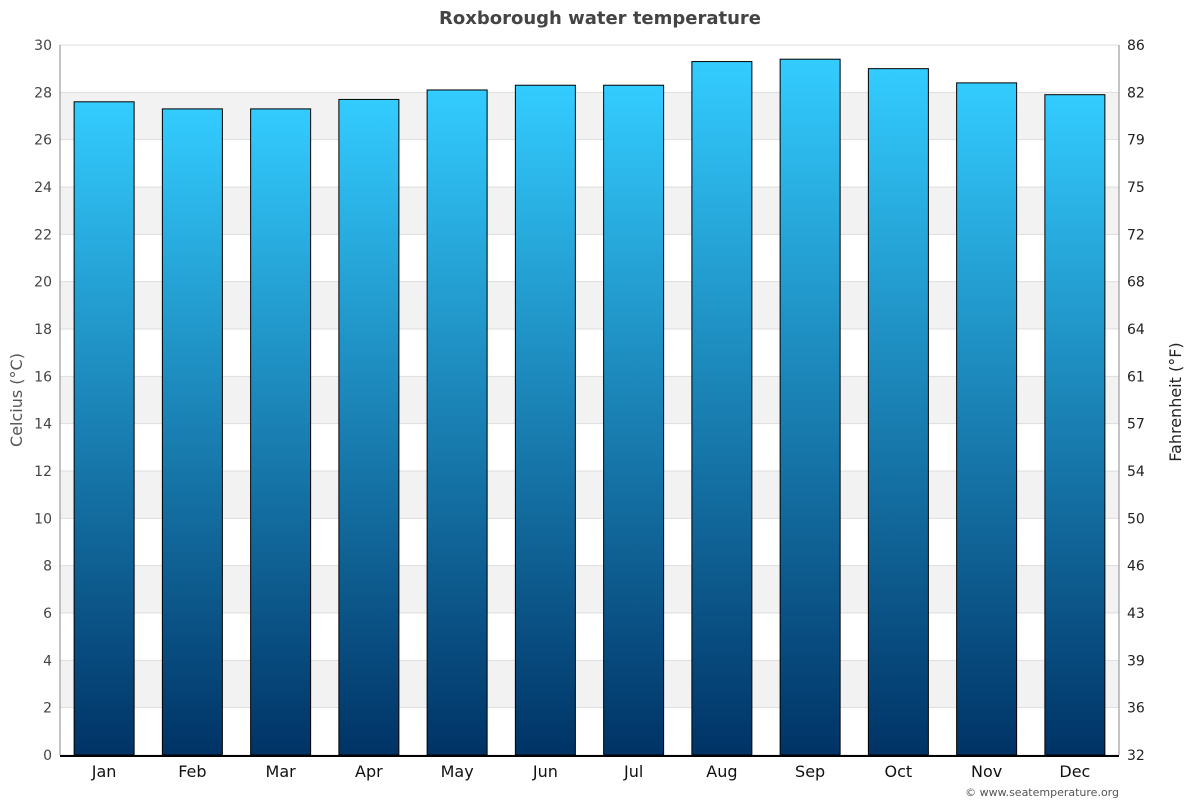 The height and width of the screenshot is (804, 1200). Describe the element at coordinates (545, 420) in the screenshot. I see `bar-jun` at that location.